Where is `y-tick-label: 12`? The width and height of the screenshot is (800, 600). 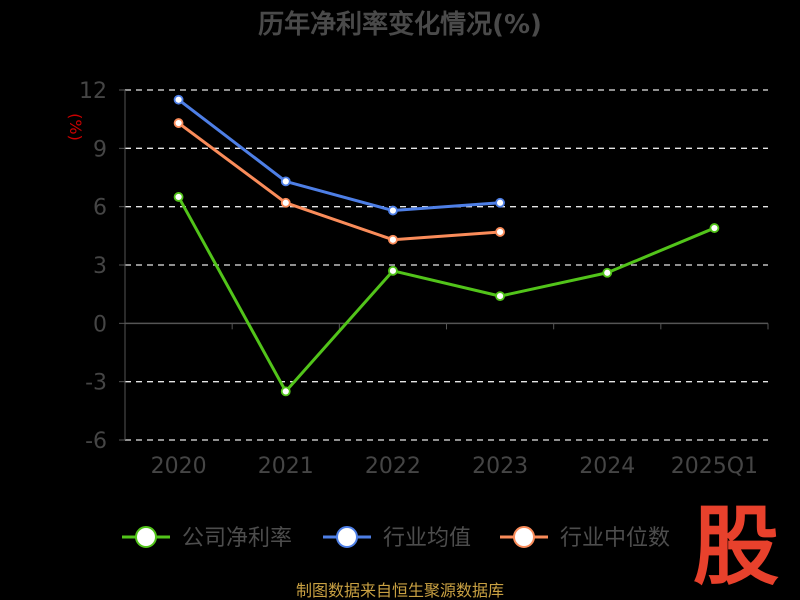 y-tick-label: 12 is located at coordinates (93, 91).